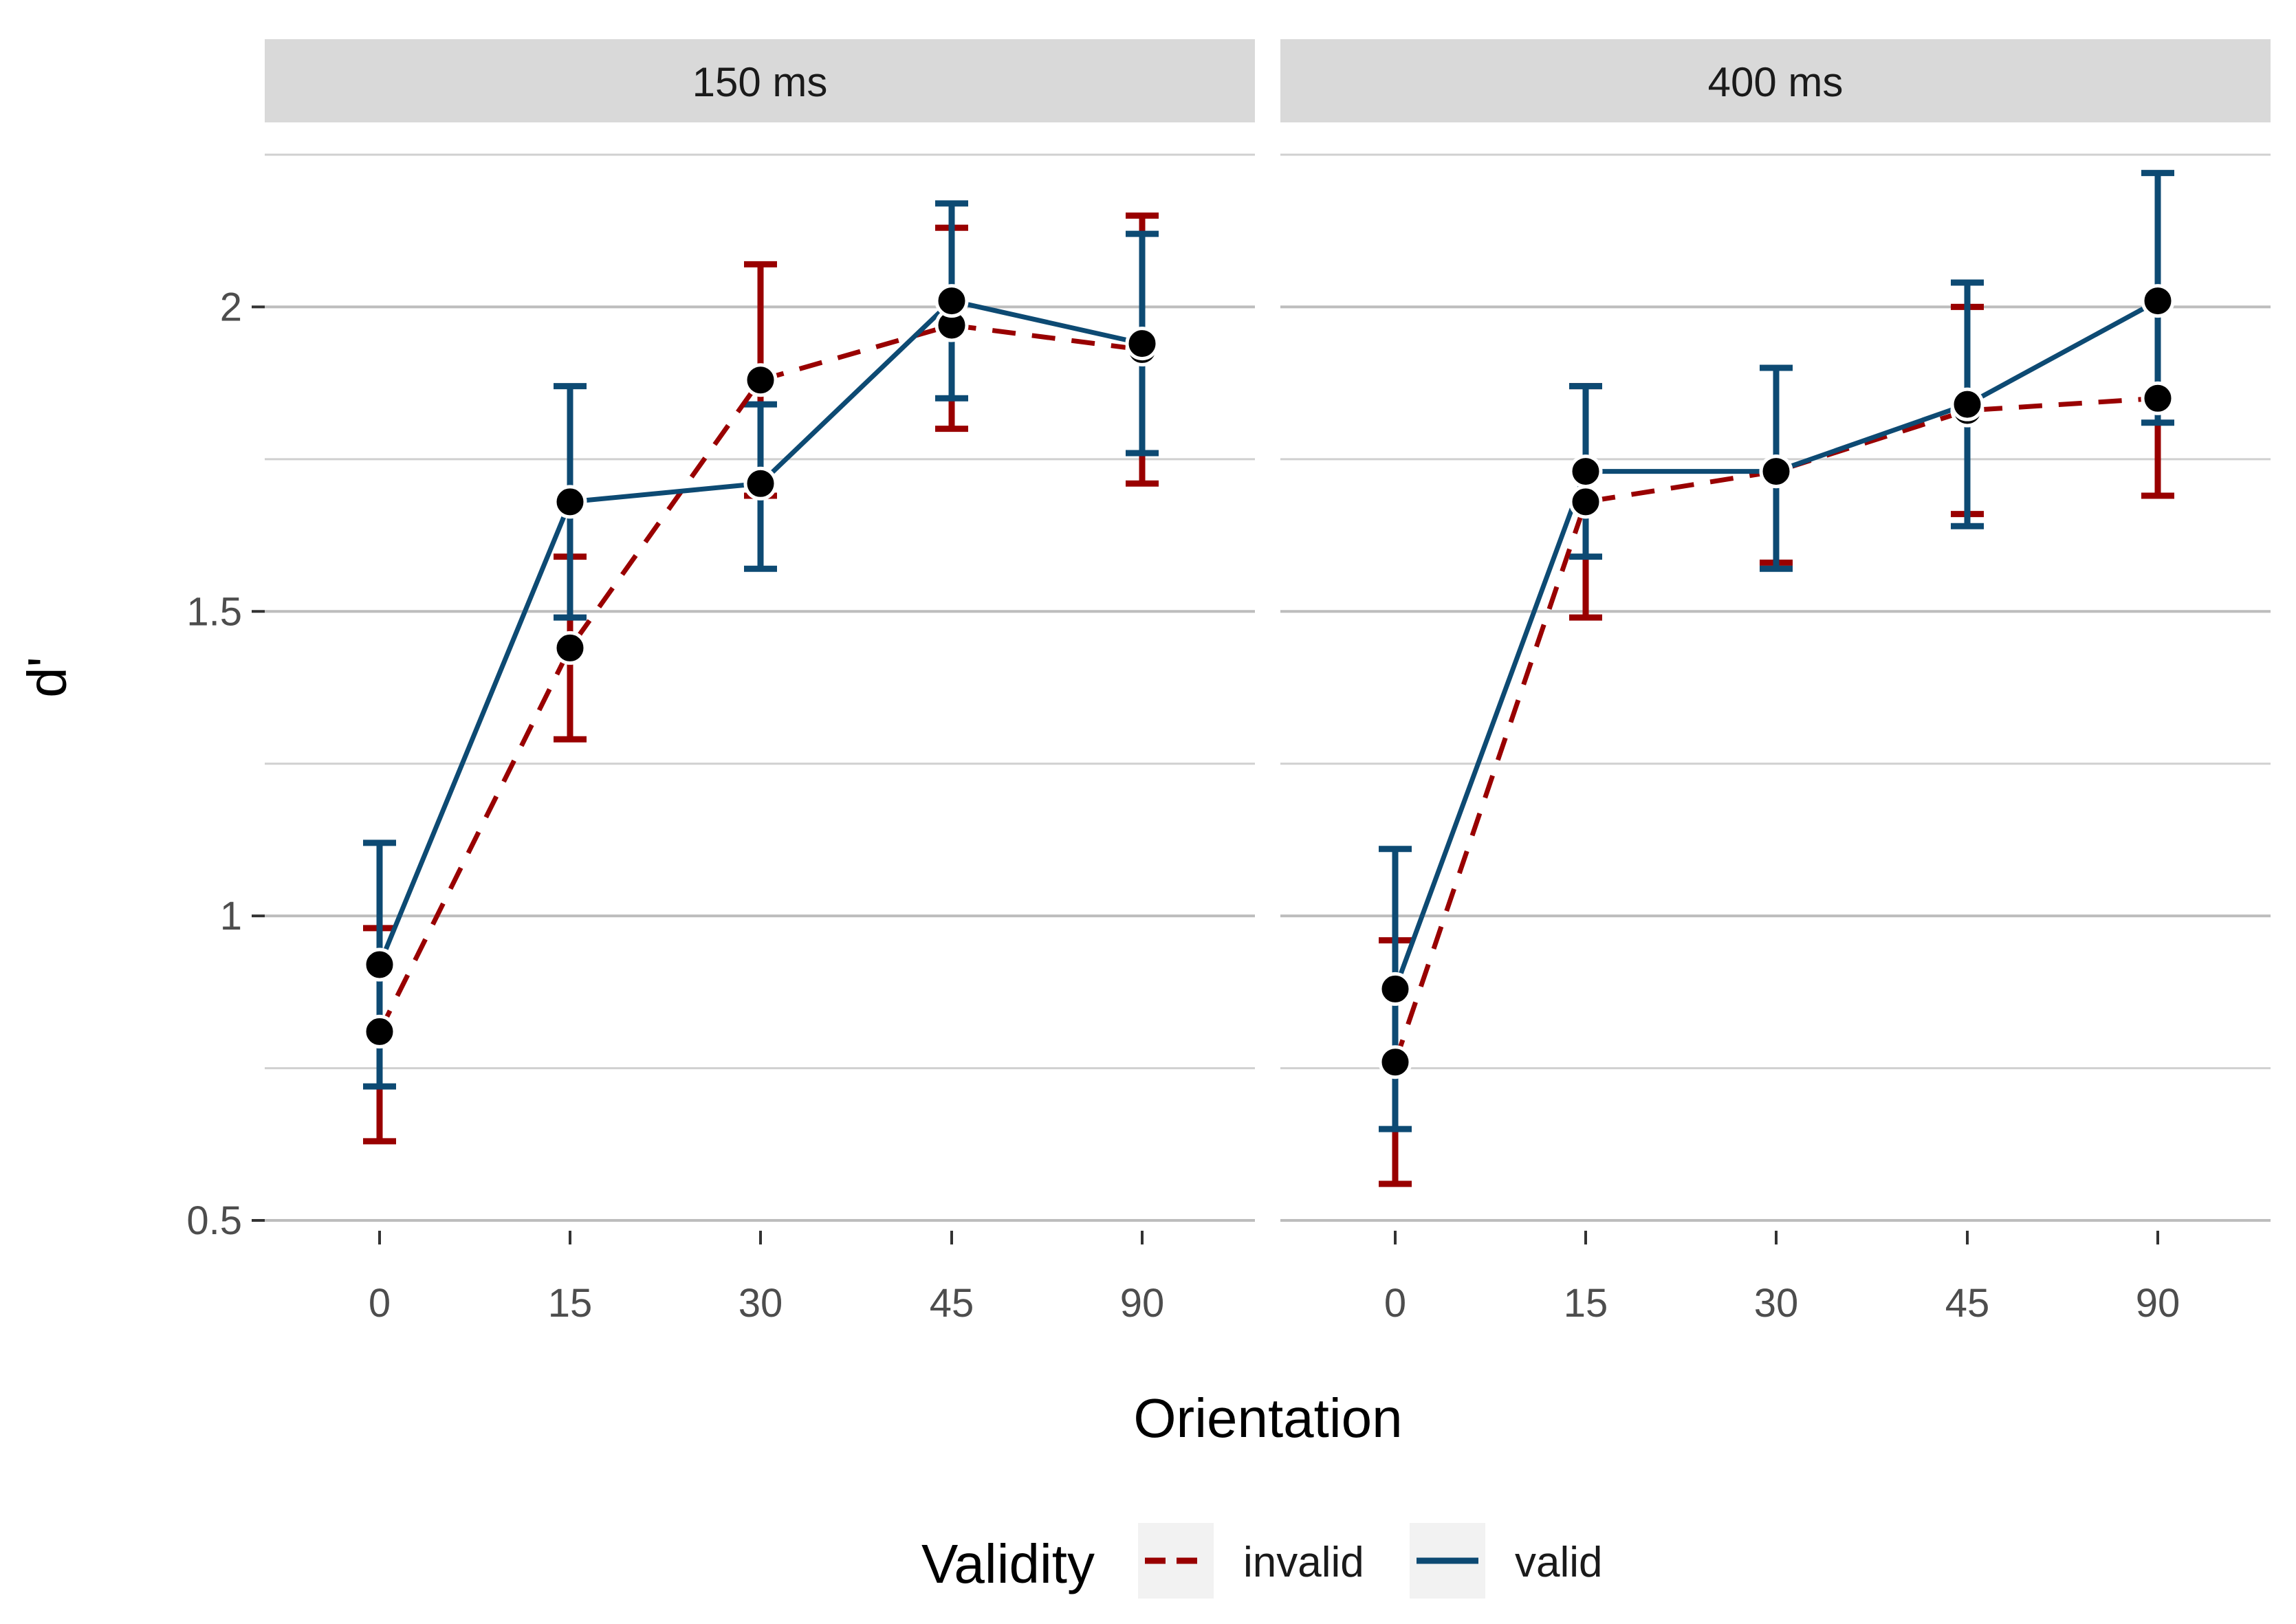  Describe the element at coordinates (1267, 1418) in the screenshot. I see `x-axis-title: Orientation` at that location.